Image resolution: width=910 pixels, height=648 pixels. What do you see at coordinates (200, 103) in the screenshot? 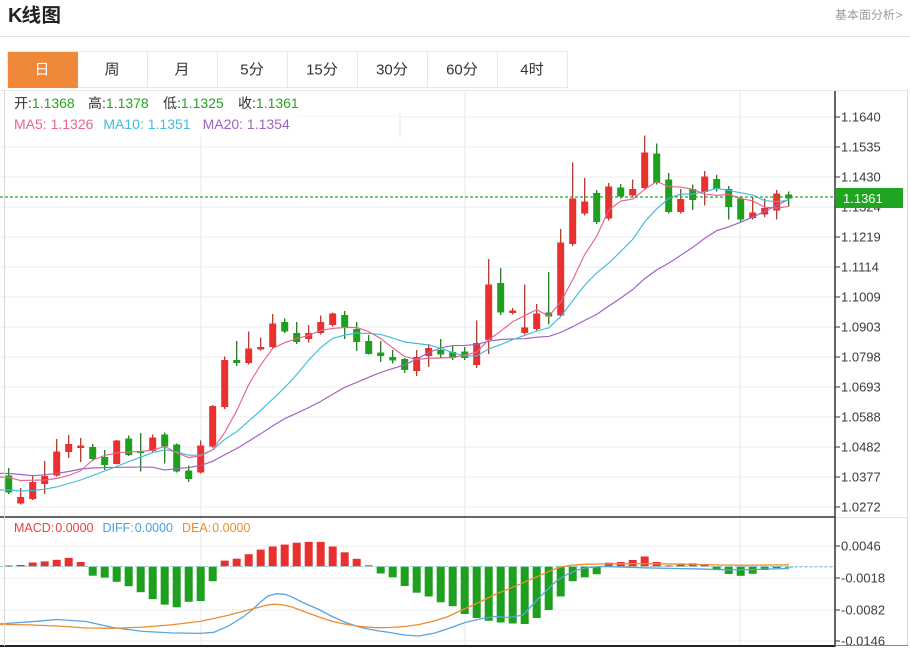
I see `svg-text: :1.1325` at bounding box center [200, 103].